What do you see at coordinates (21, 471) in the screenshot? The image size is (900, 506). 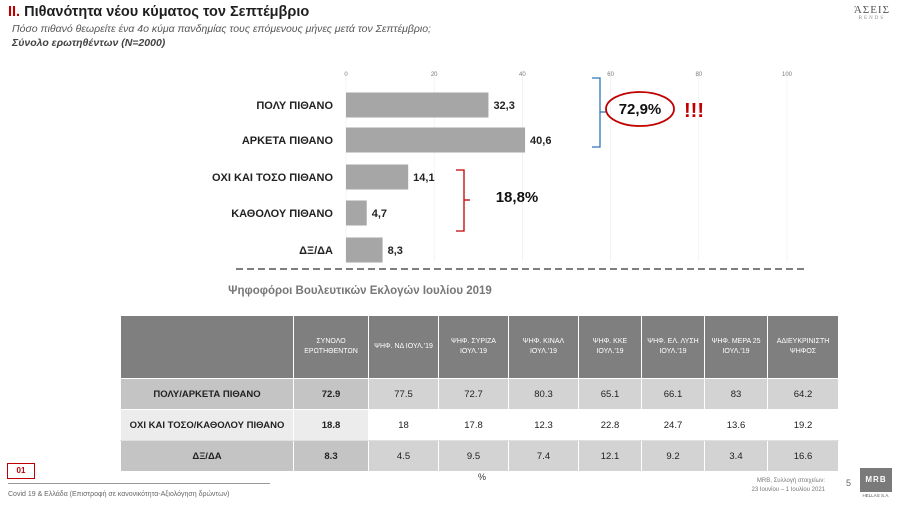 I see `slide-id-badge: 01` at bounding box center [21, 471].